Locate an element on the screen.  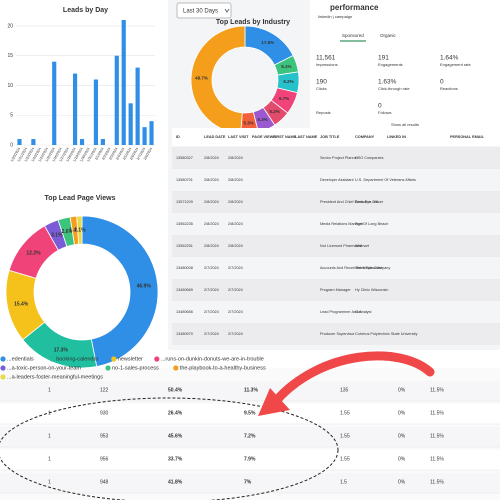
card-link: Show all results is located at coordinates (405, 124).